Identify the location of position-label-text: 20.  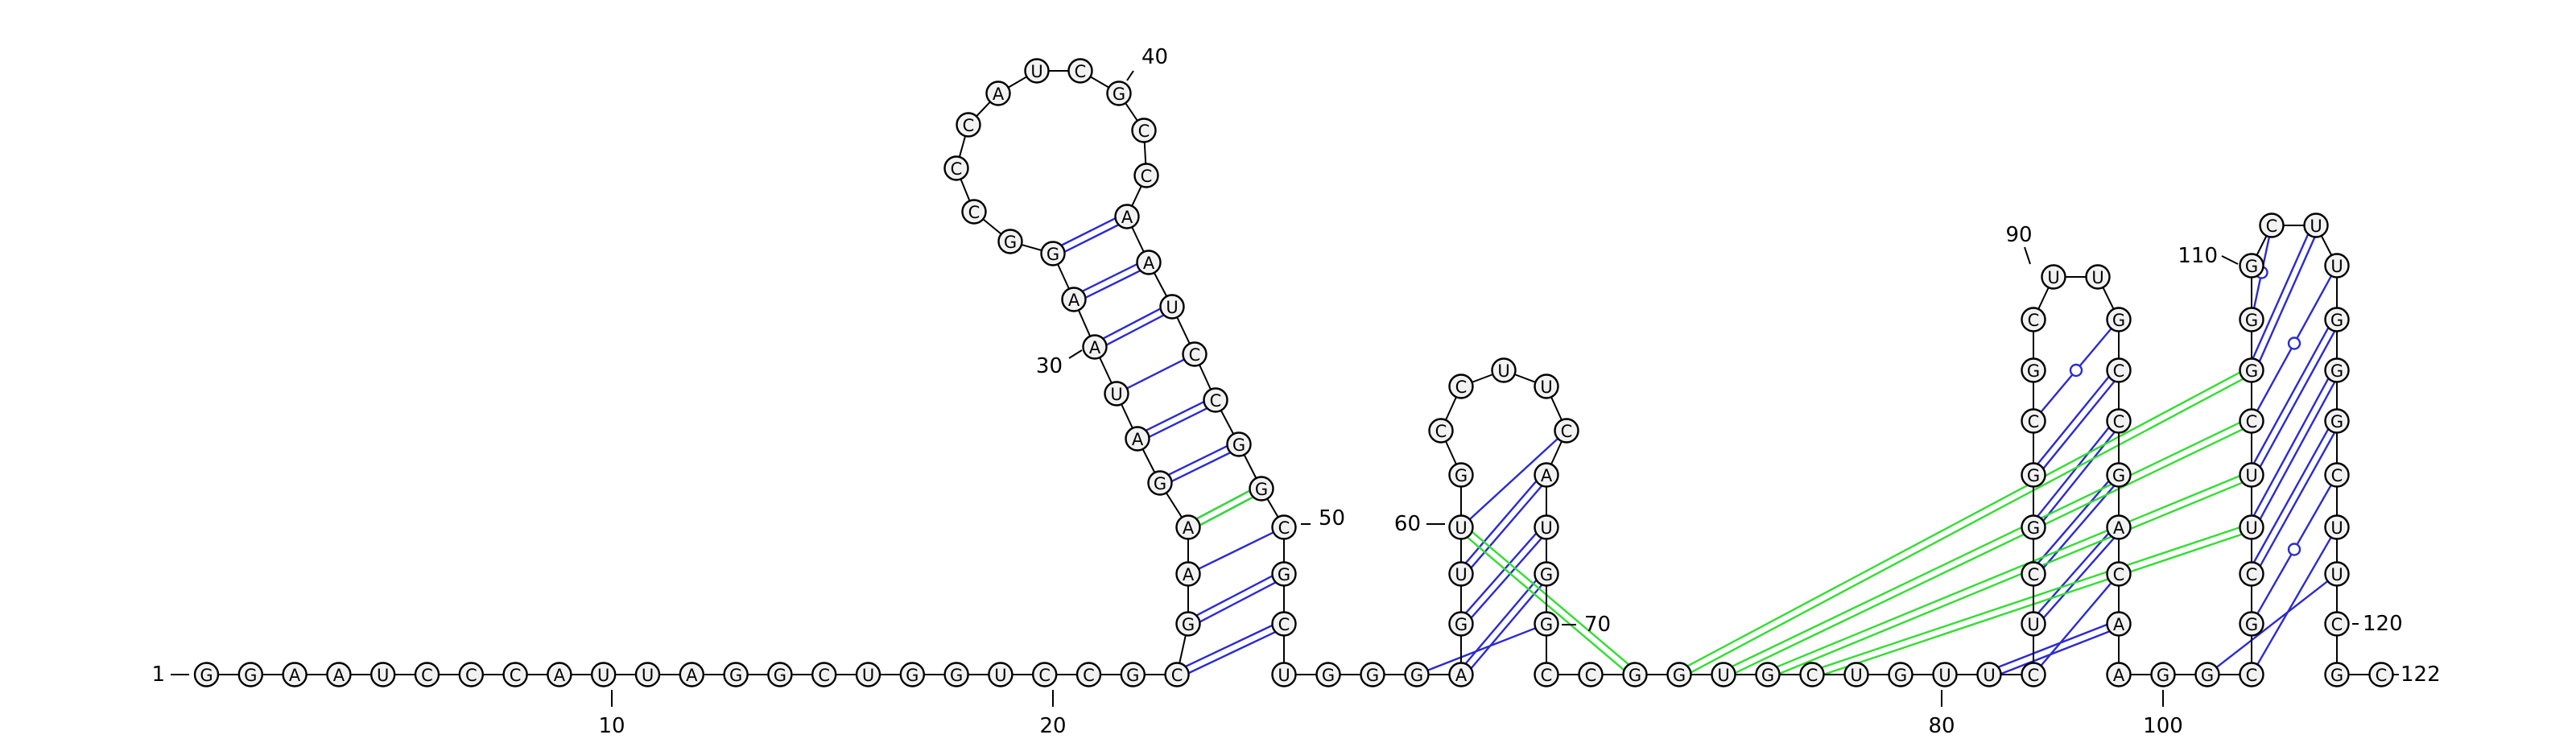
(1052, 726).